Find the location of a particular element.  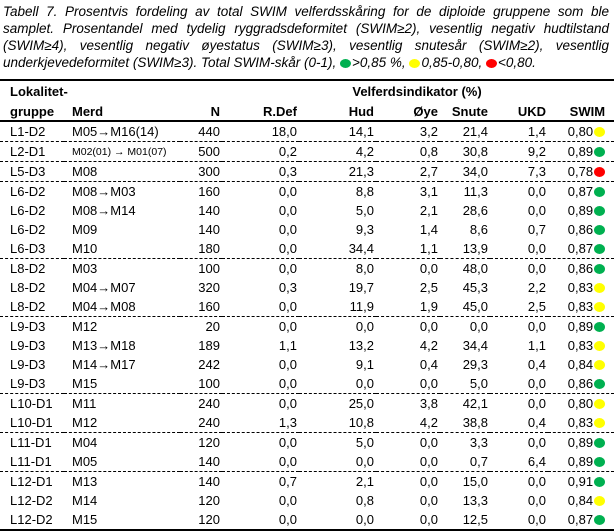

cell-group: L8-D2 is located at coordinates (28, 268).